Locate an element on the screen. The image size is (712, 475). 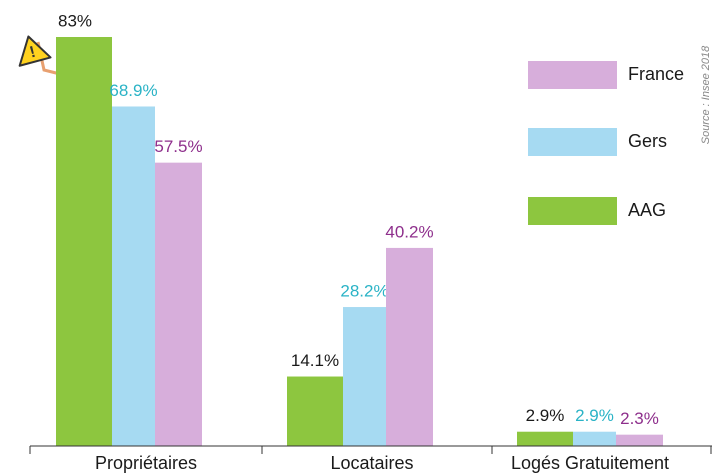
warning-icon: ! is located at coordinates (39, 55).